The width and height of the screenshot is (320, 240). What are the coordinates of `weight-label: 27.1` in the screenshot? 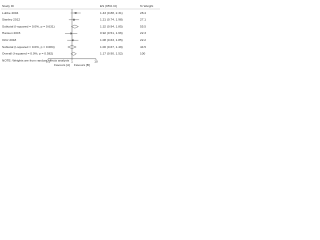 It's located at (143, 20).